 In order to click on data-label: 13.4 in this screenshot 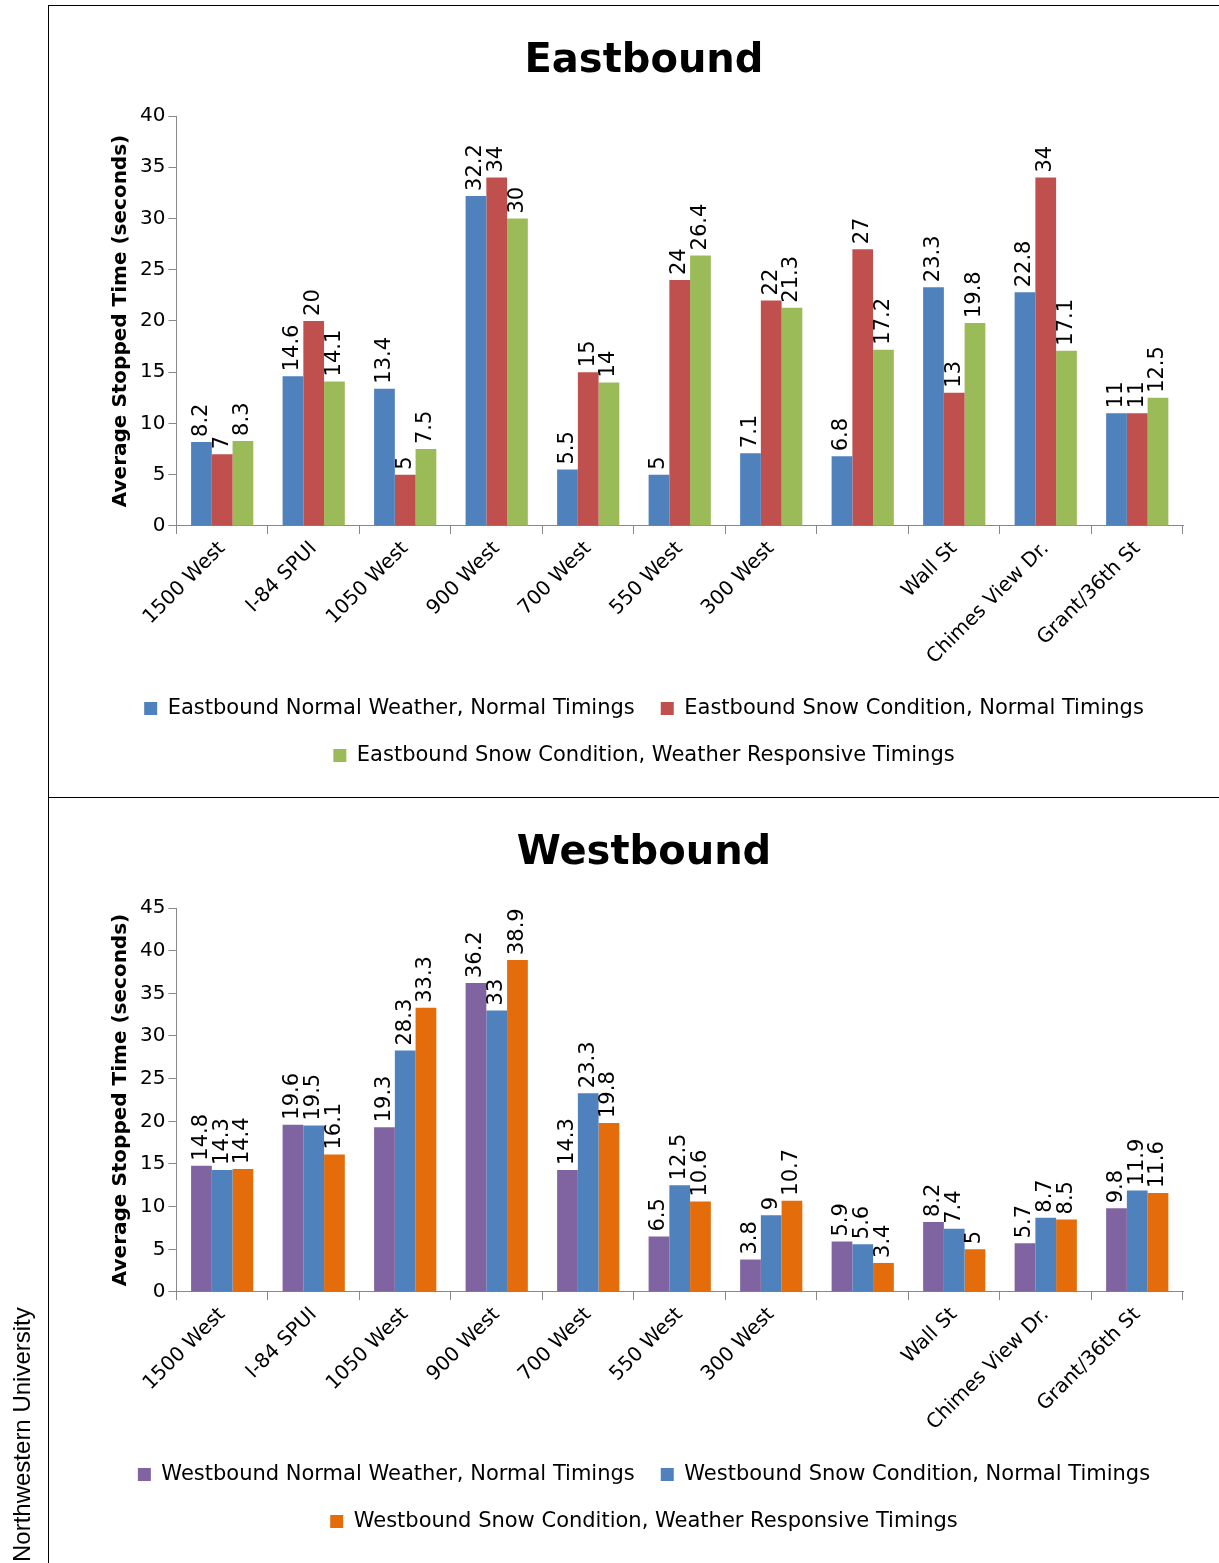, I will do `click(382, 360)`.